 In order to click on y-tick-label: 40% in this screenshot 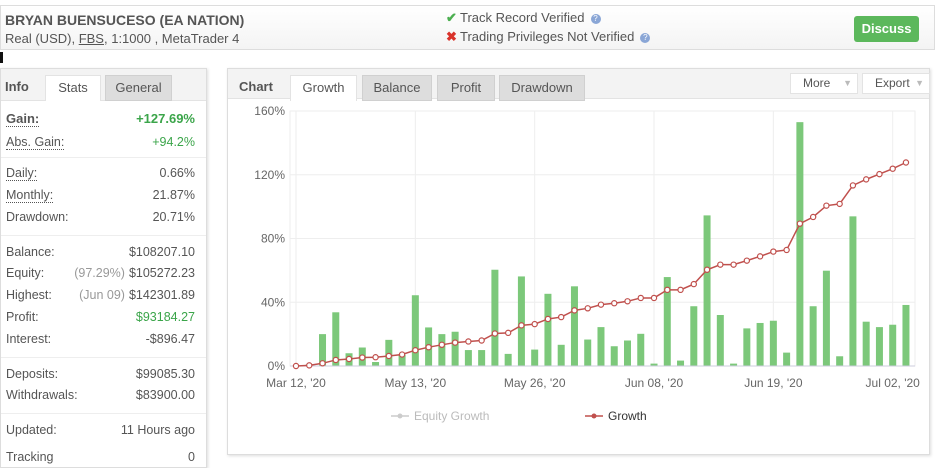, I will do `click(273, 302)`.